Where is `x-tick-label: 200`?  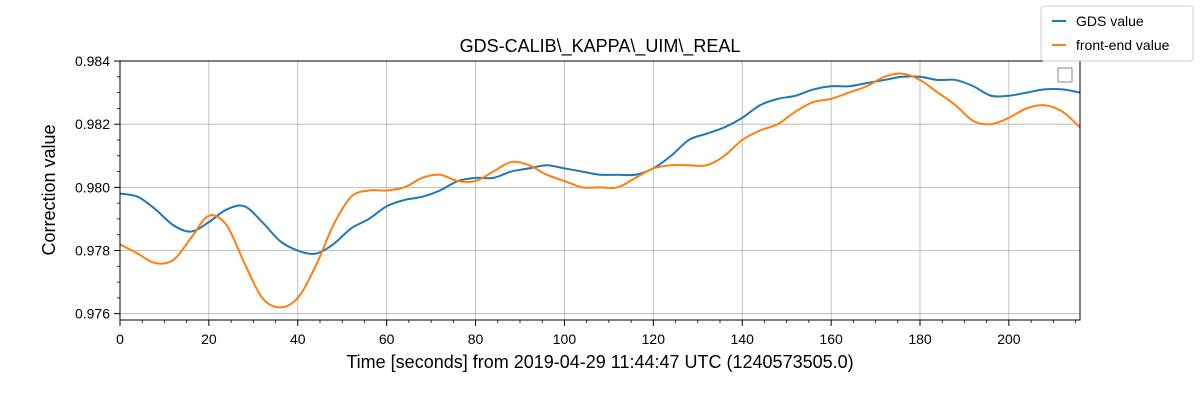
x-tick-label: 200 is located at coordinates (1009, 339).